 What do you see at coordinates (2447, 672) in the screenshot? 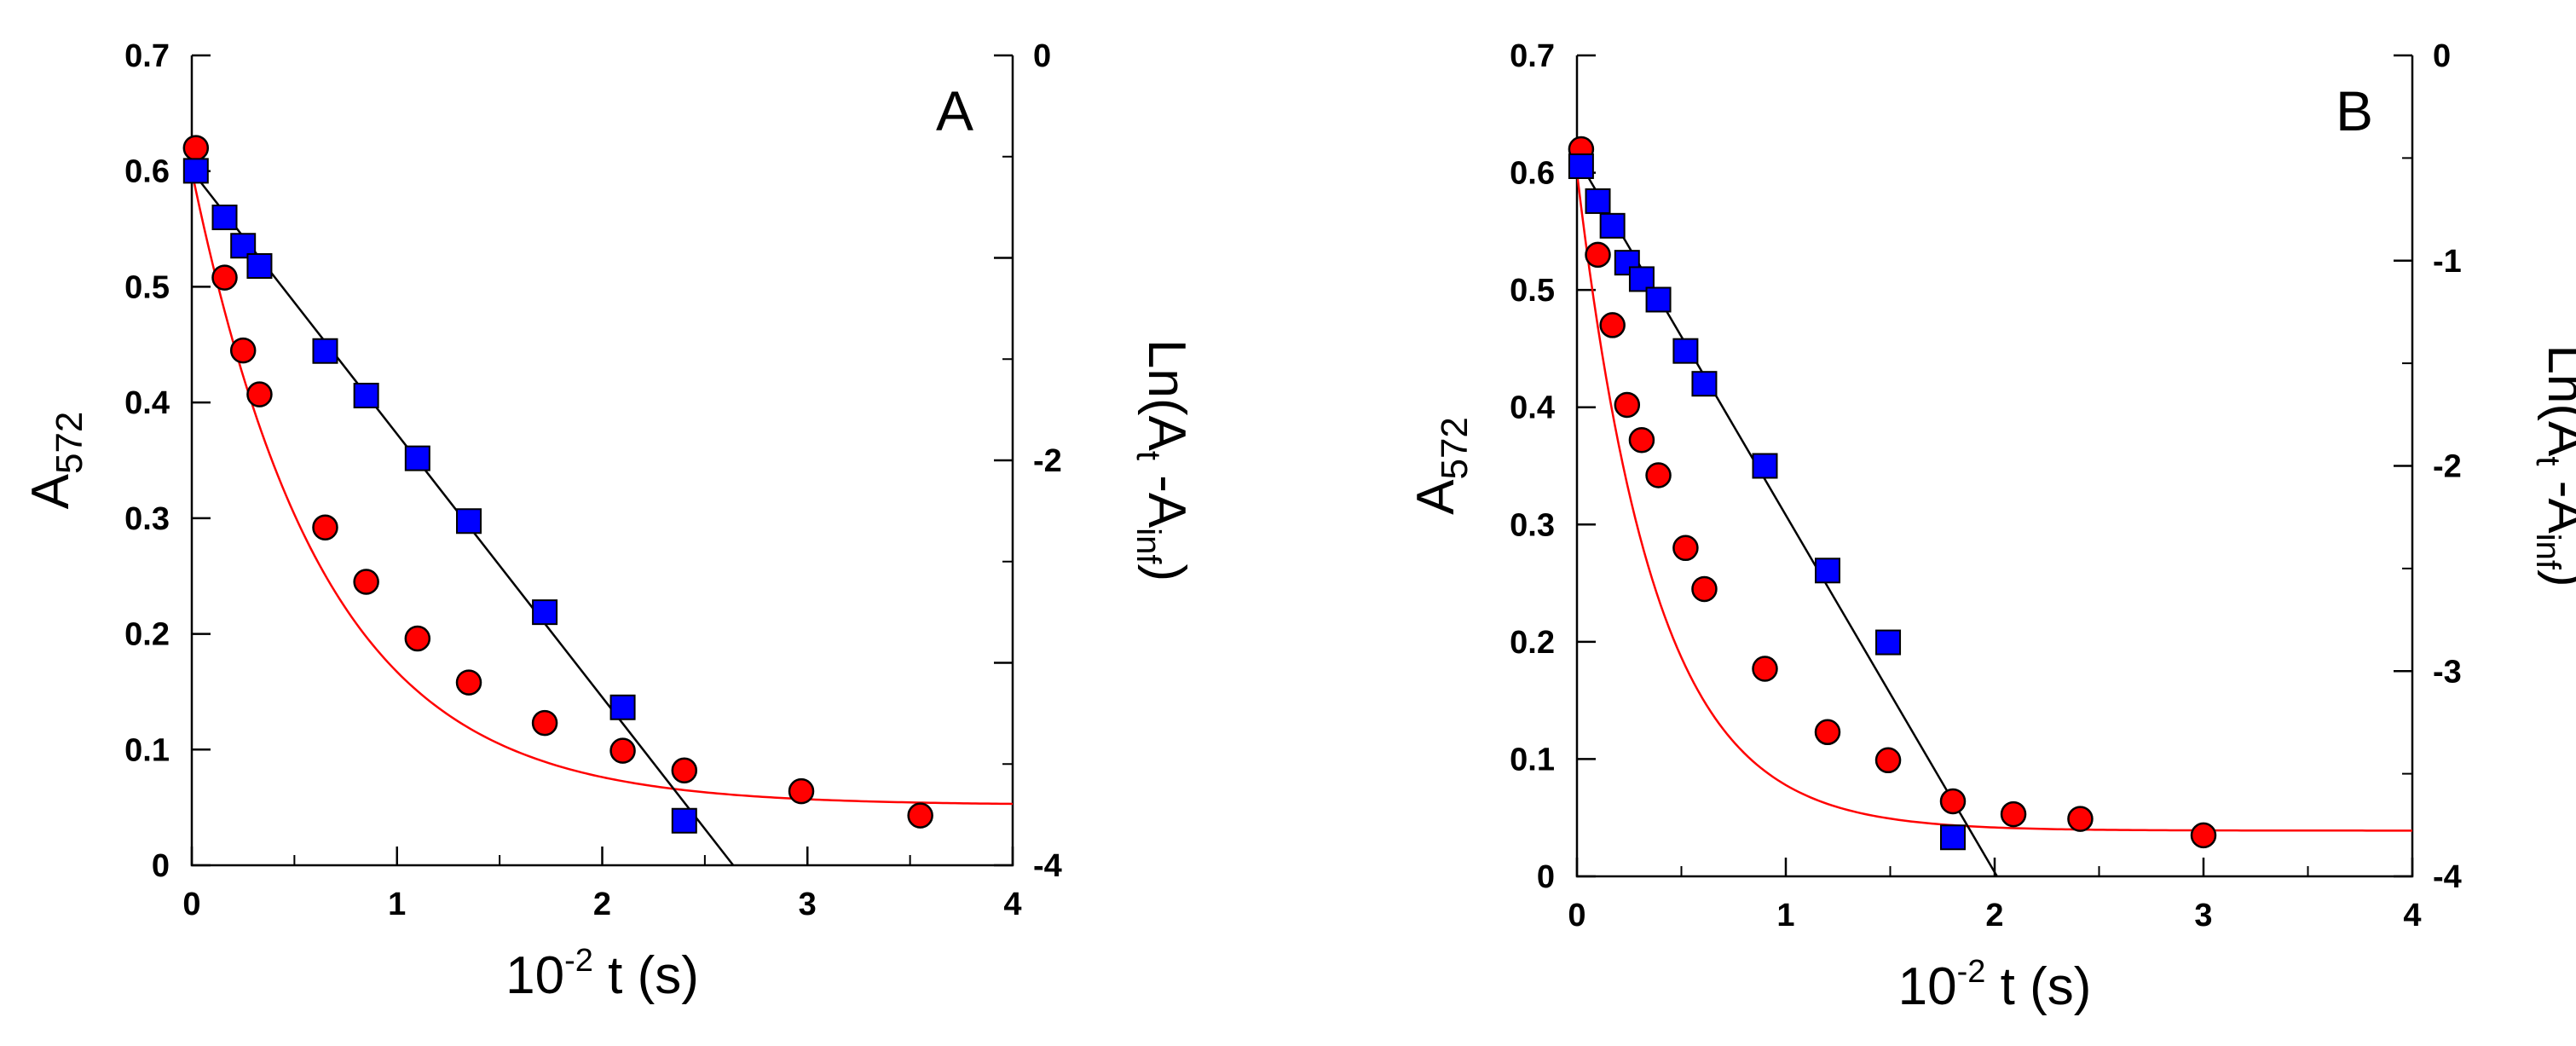
I see `y-right-tick-label: -3` at bounding box center [2447, 672].